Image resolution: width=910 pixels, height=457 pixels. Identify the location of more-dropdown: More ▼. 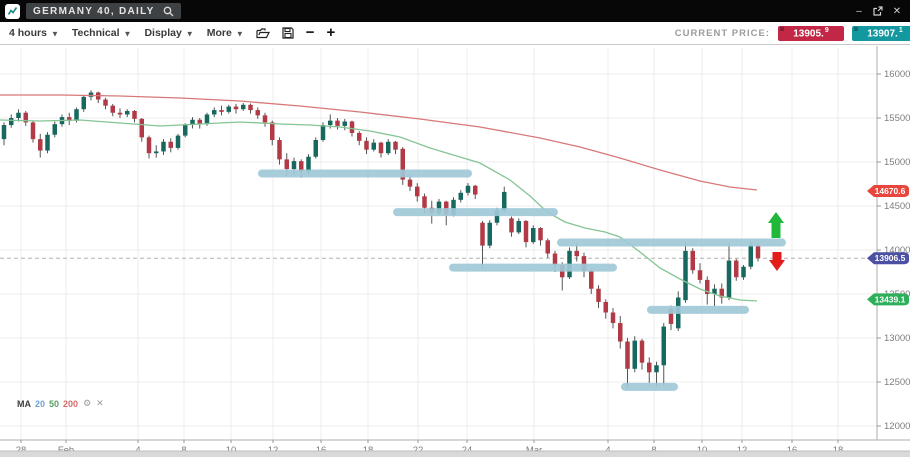
(225, 33).